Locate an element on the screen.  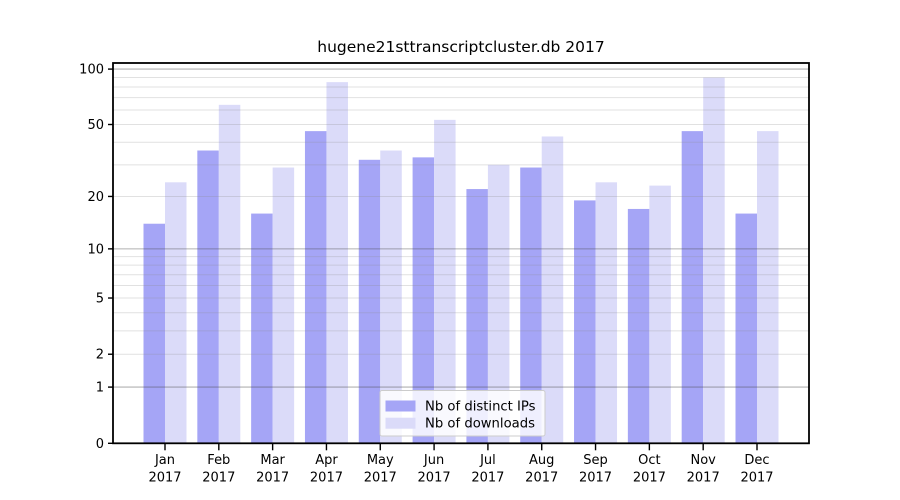
x-tick-label-jun: Jun is located at coordinates (433, 460).